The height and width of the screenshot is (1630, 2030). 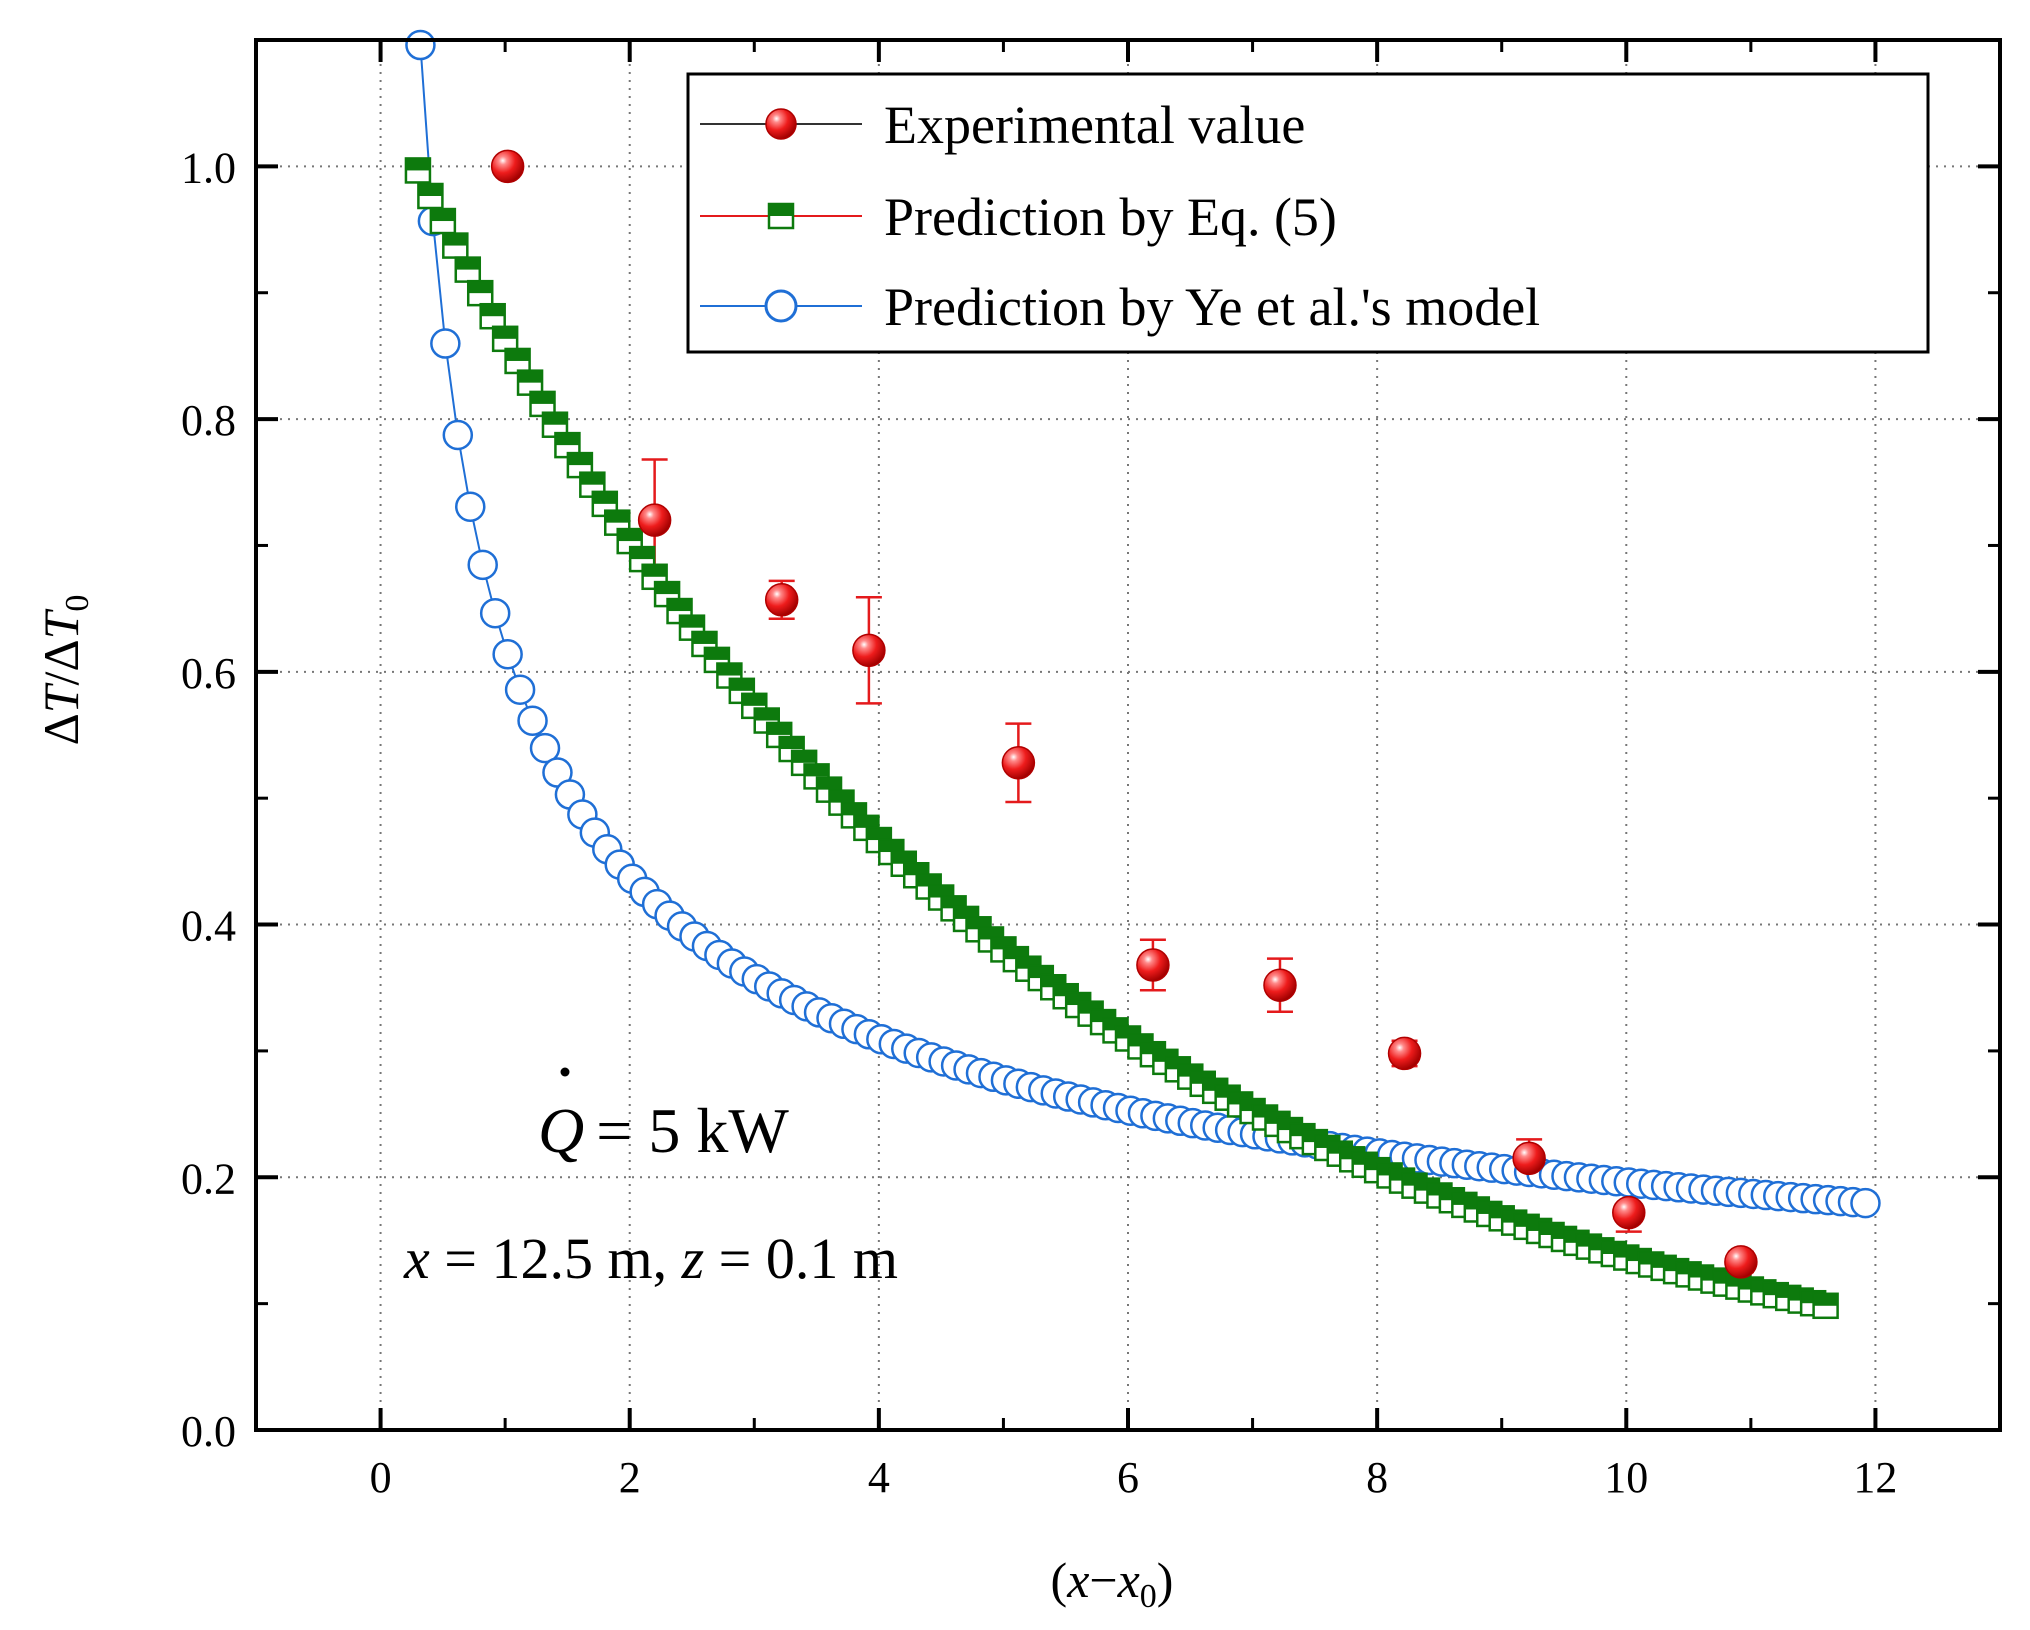 I want to click on annotation-q-label: Q = 5 kW, so click(x=663, y=1130).